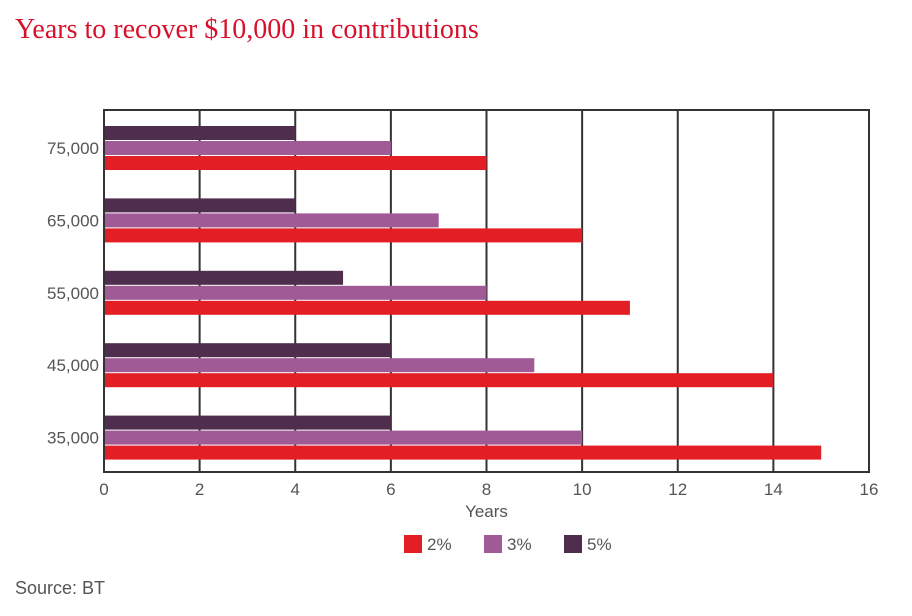 Image resolution: width=912 pixels, height=616 pixels. What do you see at coordinates (73, 220) in the screenshot?
I see `y-tick-label: 65,000` at bounding box center [73, 220].